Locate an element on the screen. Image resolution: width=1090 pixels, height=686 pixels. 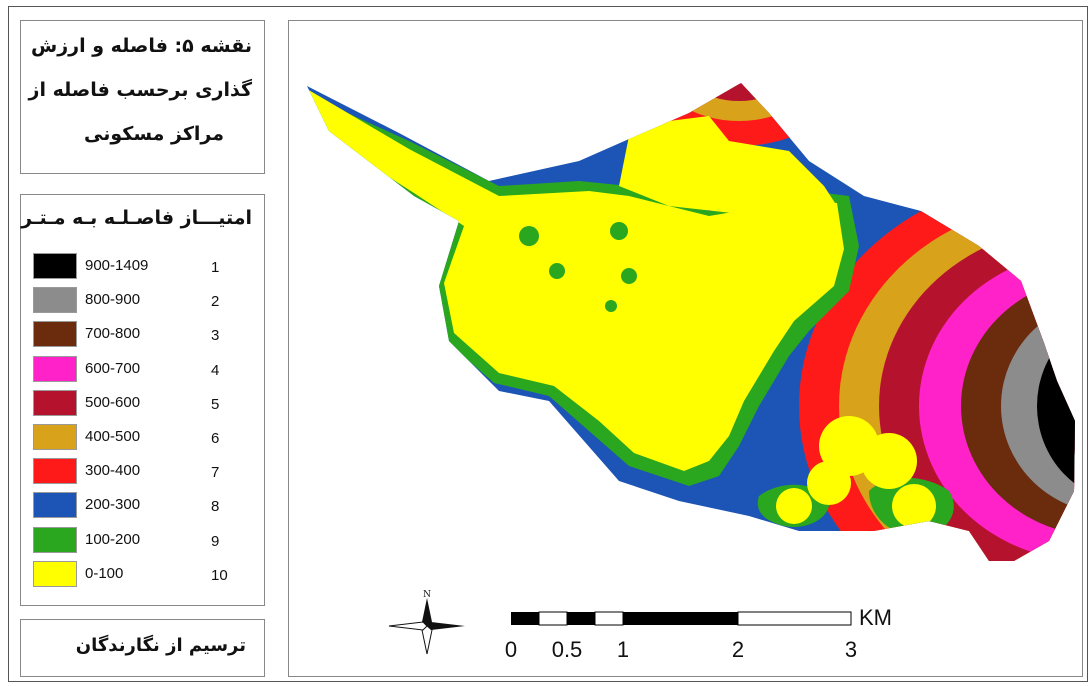
map-title-line-3: مراکز مسکونی is located at coordinates (154, 134).